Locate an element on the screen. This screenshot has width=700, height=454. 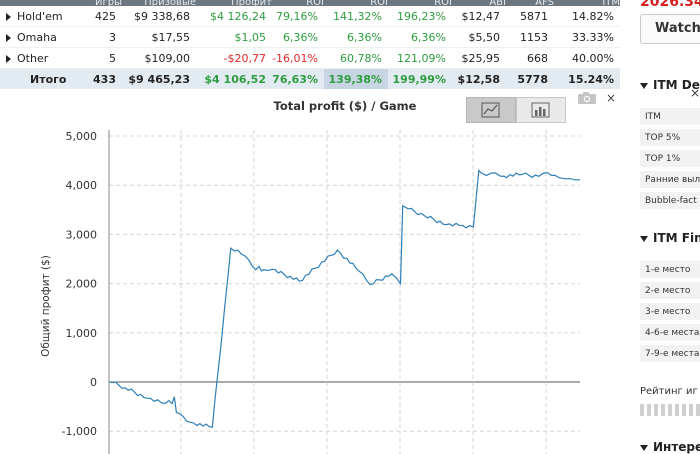
rating-label: Рейтинг иг is located at coordinates (669, 391).